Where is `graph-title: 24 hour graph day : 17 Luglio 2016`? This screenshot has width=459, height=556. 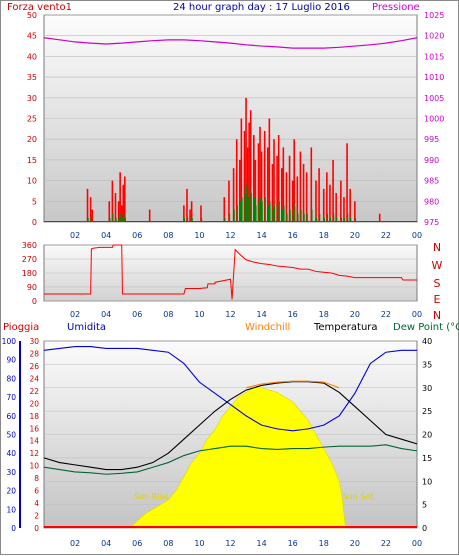
graph-title: 24 hour graph day : 17 Luglio 2016 is located at coordinates (261, 7).